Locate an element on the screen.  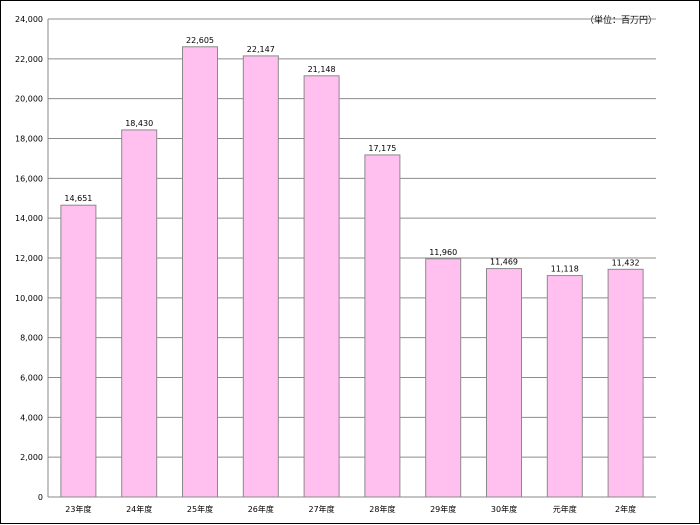
y-tick-label: 8,000 is located at coordinates (31, 338).